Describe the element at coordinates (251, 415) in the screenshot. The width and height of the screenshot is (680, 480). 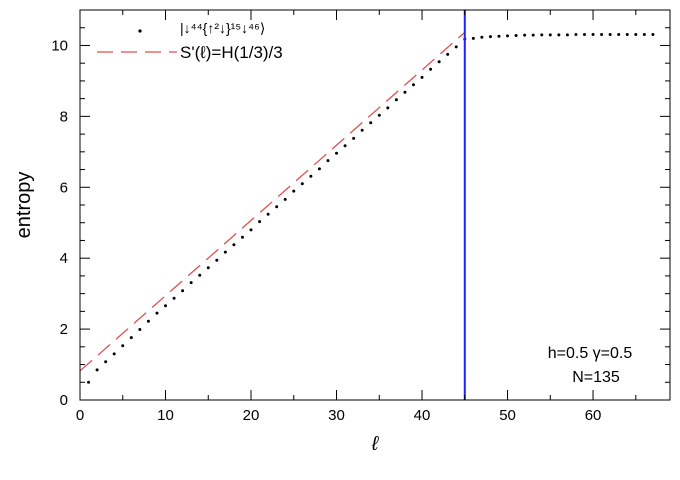
I see `x-tick-label: 20` at that location.